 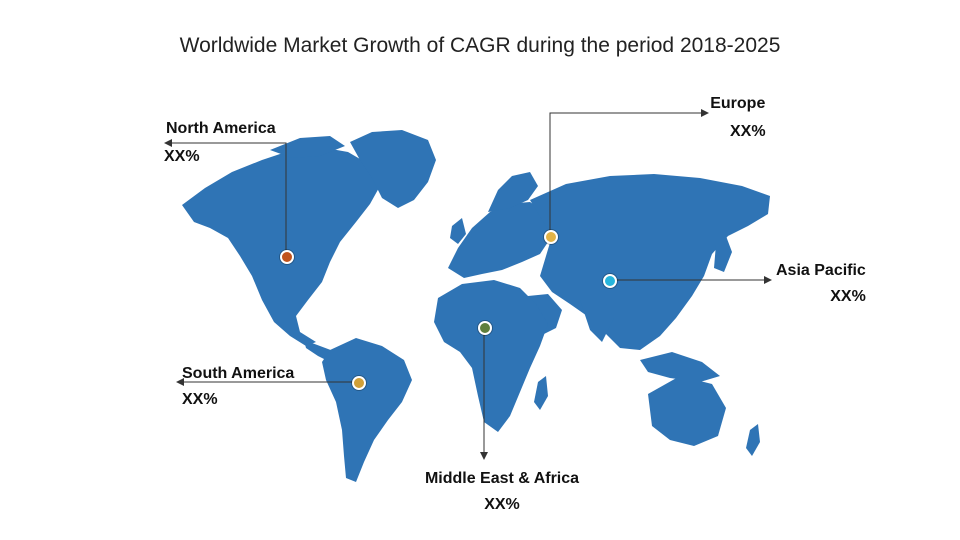 What do you see at coordinates (287, 257) in the screenshot?
I see `north-america-marker` at bounding box center [287, 257].